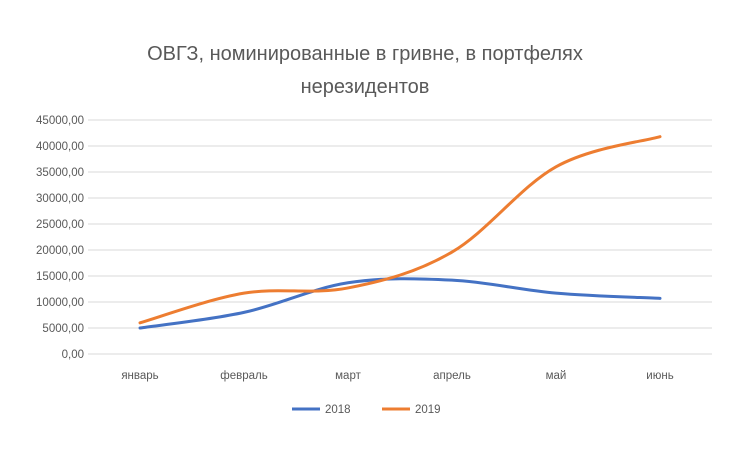  Describe the element at coordinates (452, 376) in the screenshot. I see `x-tick-label: апрель` at that location.